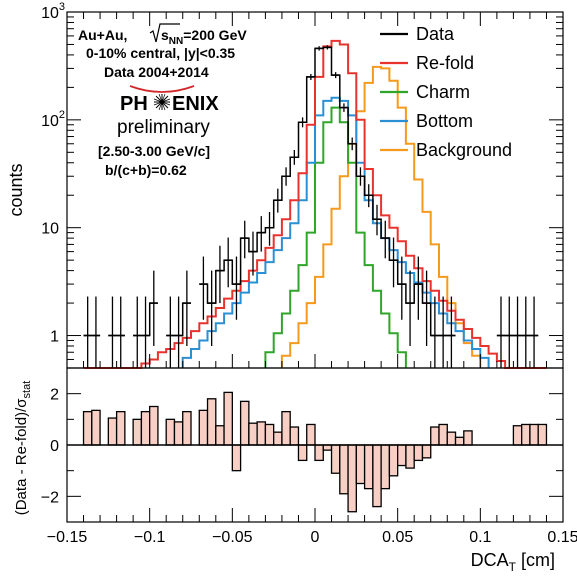 The height and width of the screenshot is (576, 577). Describe the element at coordinates (480, 537) in the screenshot. I see `x-tick-label: 0.1` at that location.